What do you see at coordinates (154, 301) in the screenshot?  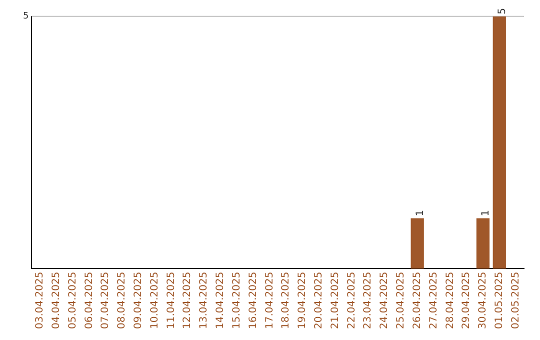 I see `x-tick-label: 10.04.2025` at bounding box center [154, 301].